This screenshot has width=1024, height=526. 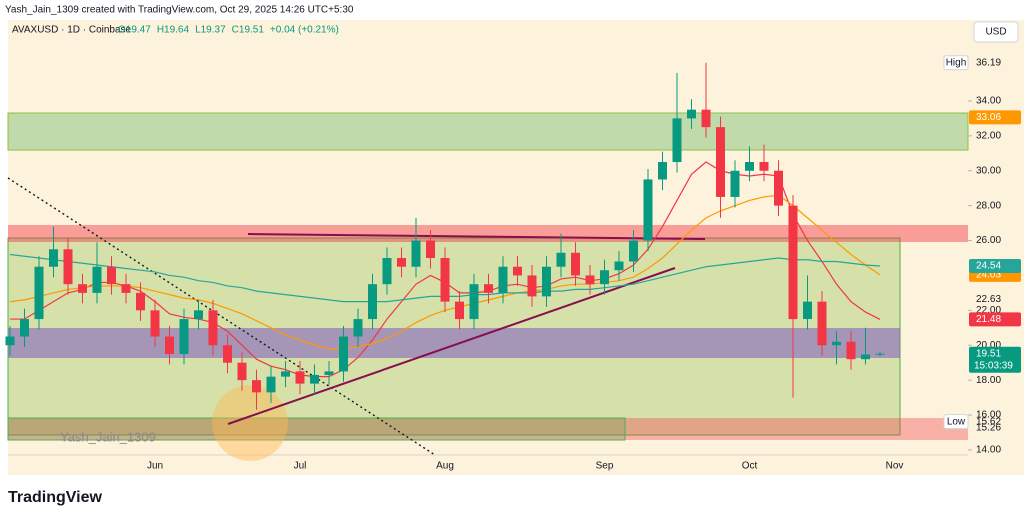 What do you see at coordinates (476, 236) in the screenshot?
I see `horizontal-trend-line` at bounding box center [476, 236].